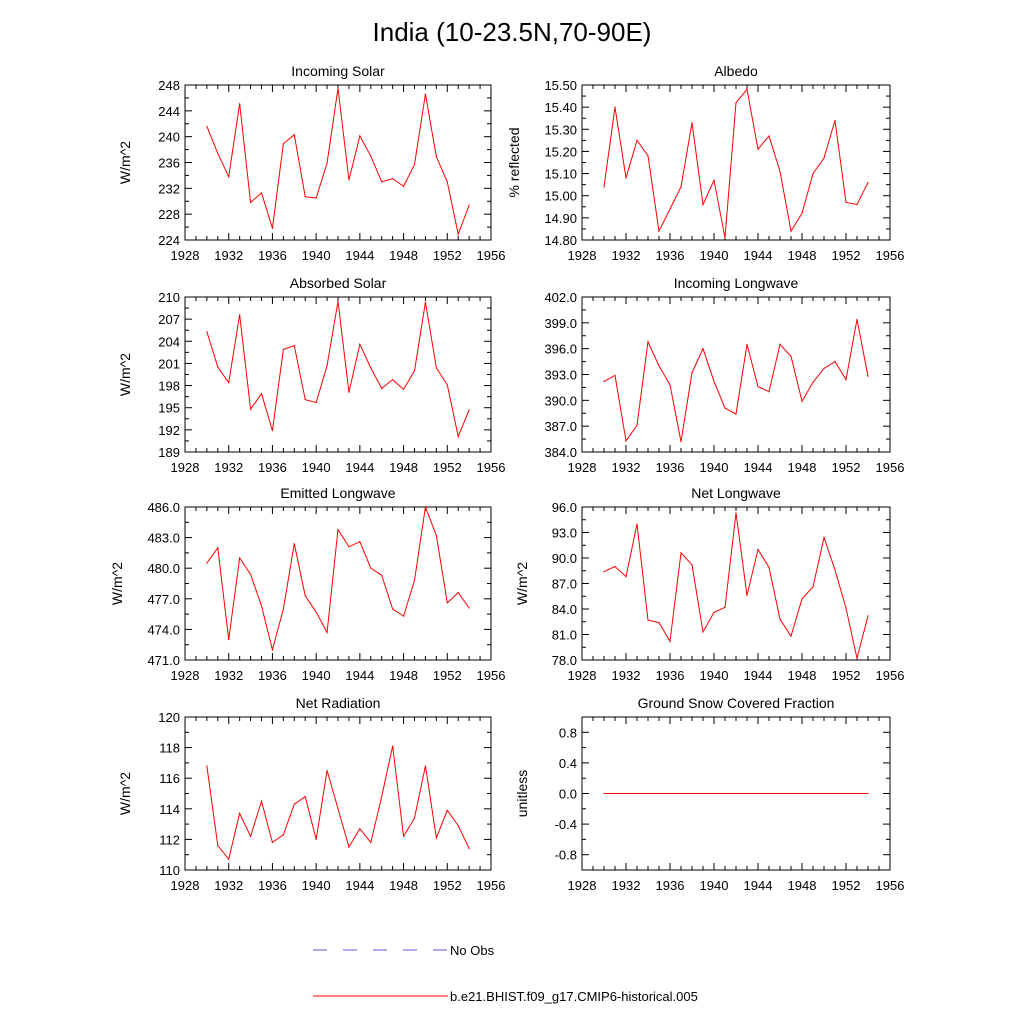 The image size is (1024, 1024). Describe the element at coordinates (564, 635) in the screenshot. I see `y-tick-label: 81.0` at that location.